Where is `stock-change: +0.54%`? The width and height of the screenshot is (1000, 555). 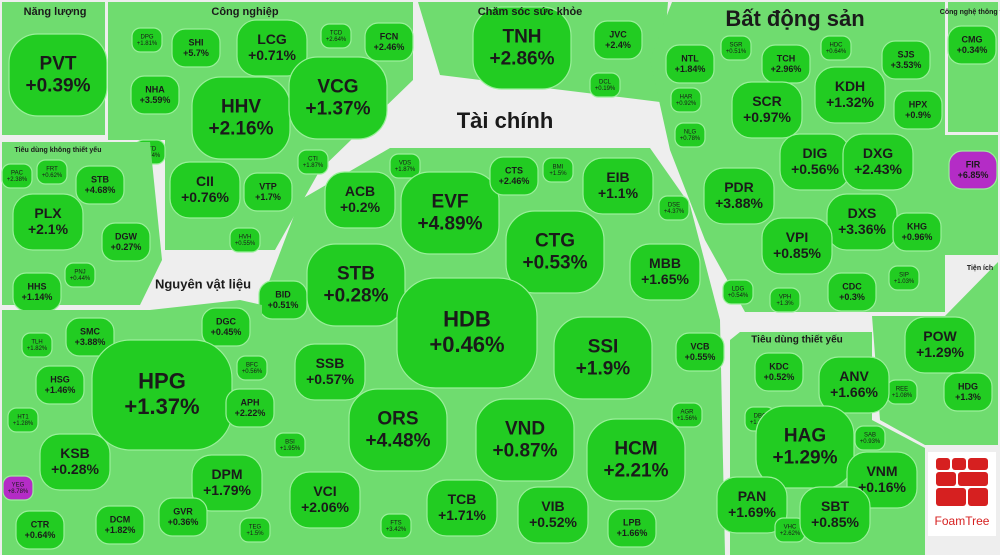
stock-change: +0.54% is located at coordinates (738, 296).